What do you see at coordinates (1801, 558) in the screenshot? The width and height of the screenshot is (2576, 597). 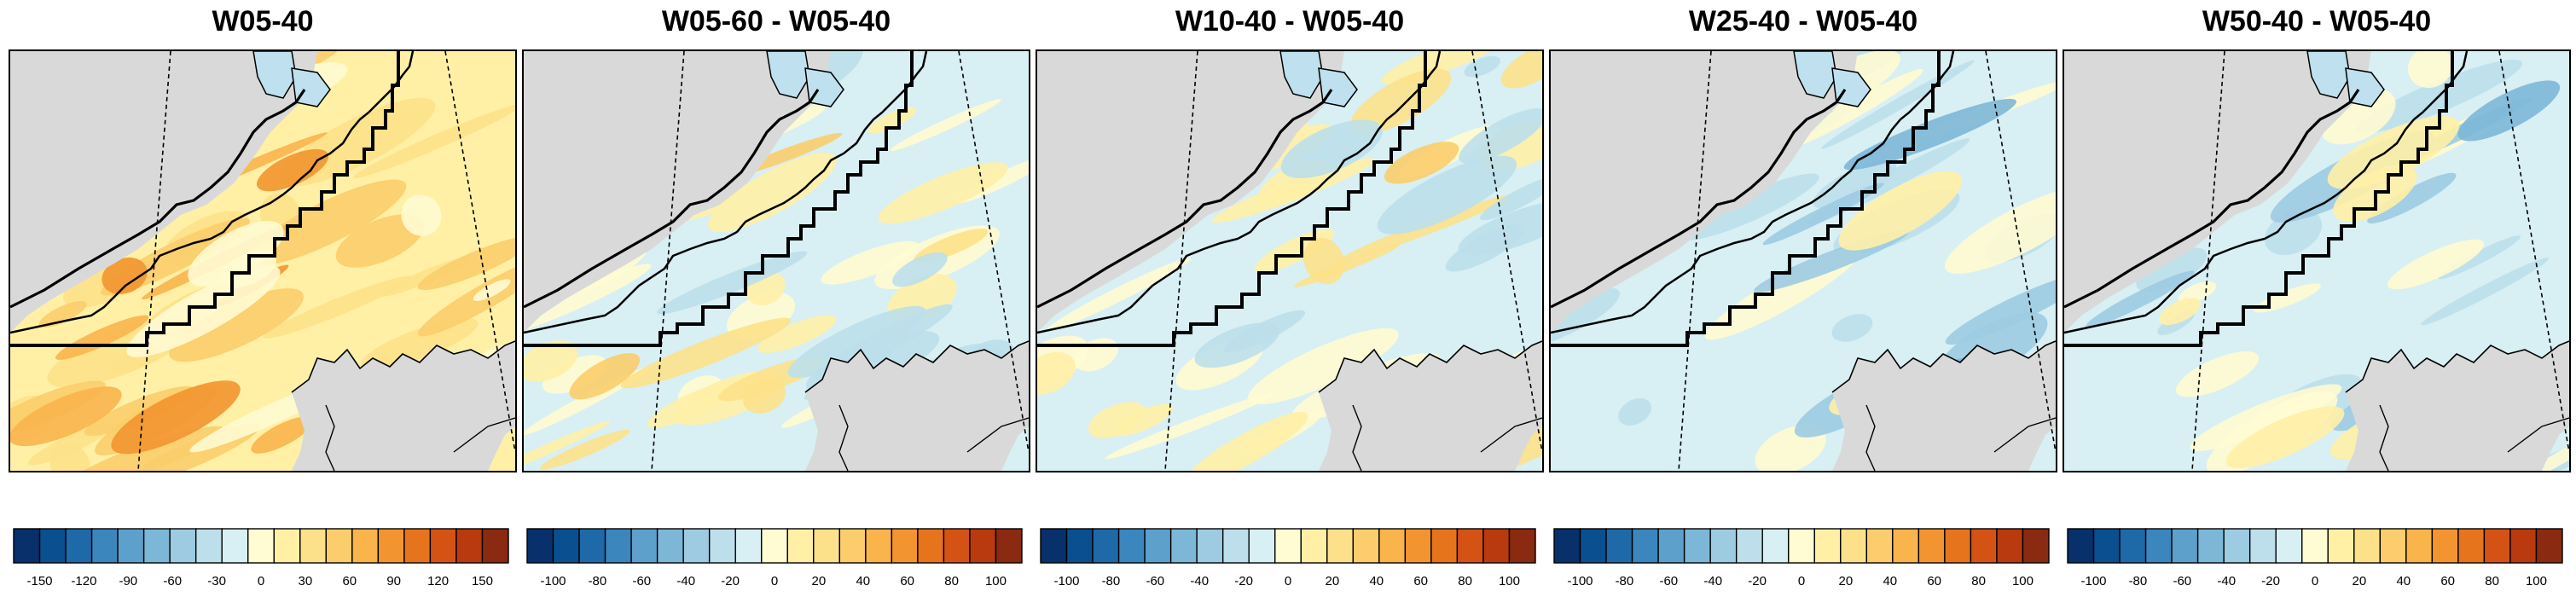 I see `colorbar-canvas: -100 -80 -60 -40 -20 0 20 40 60 80 100` at bounding box center [1801, 558].